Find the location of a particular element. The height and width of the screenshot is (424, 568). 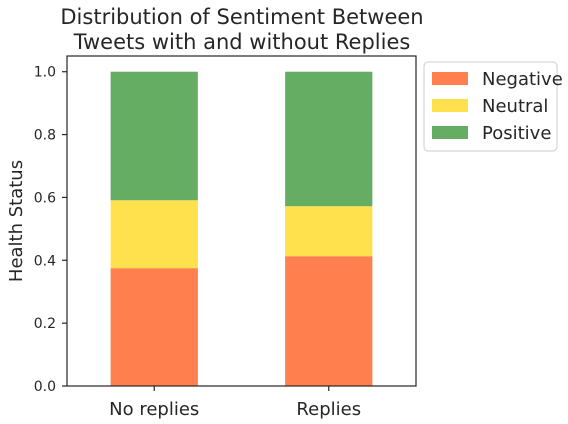

legend-swatch-negative is located at coordinates (450, 78).